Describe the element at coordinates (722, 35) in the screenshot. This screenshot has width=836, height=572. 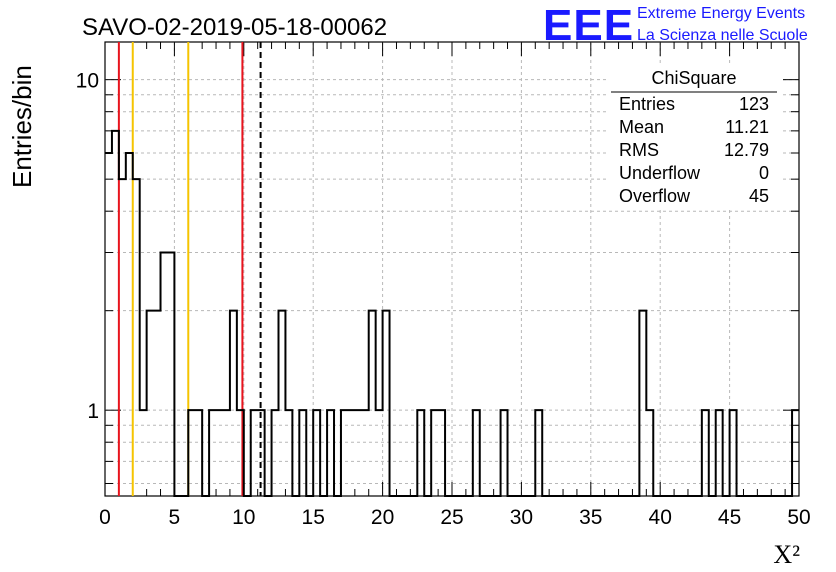
I see `eee-line2: La Scienza nelle Scuole` at that location.